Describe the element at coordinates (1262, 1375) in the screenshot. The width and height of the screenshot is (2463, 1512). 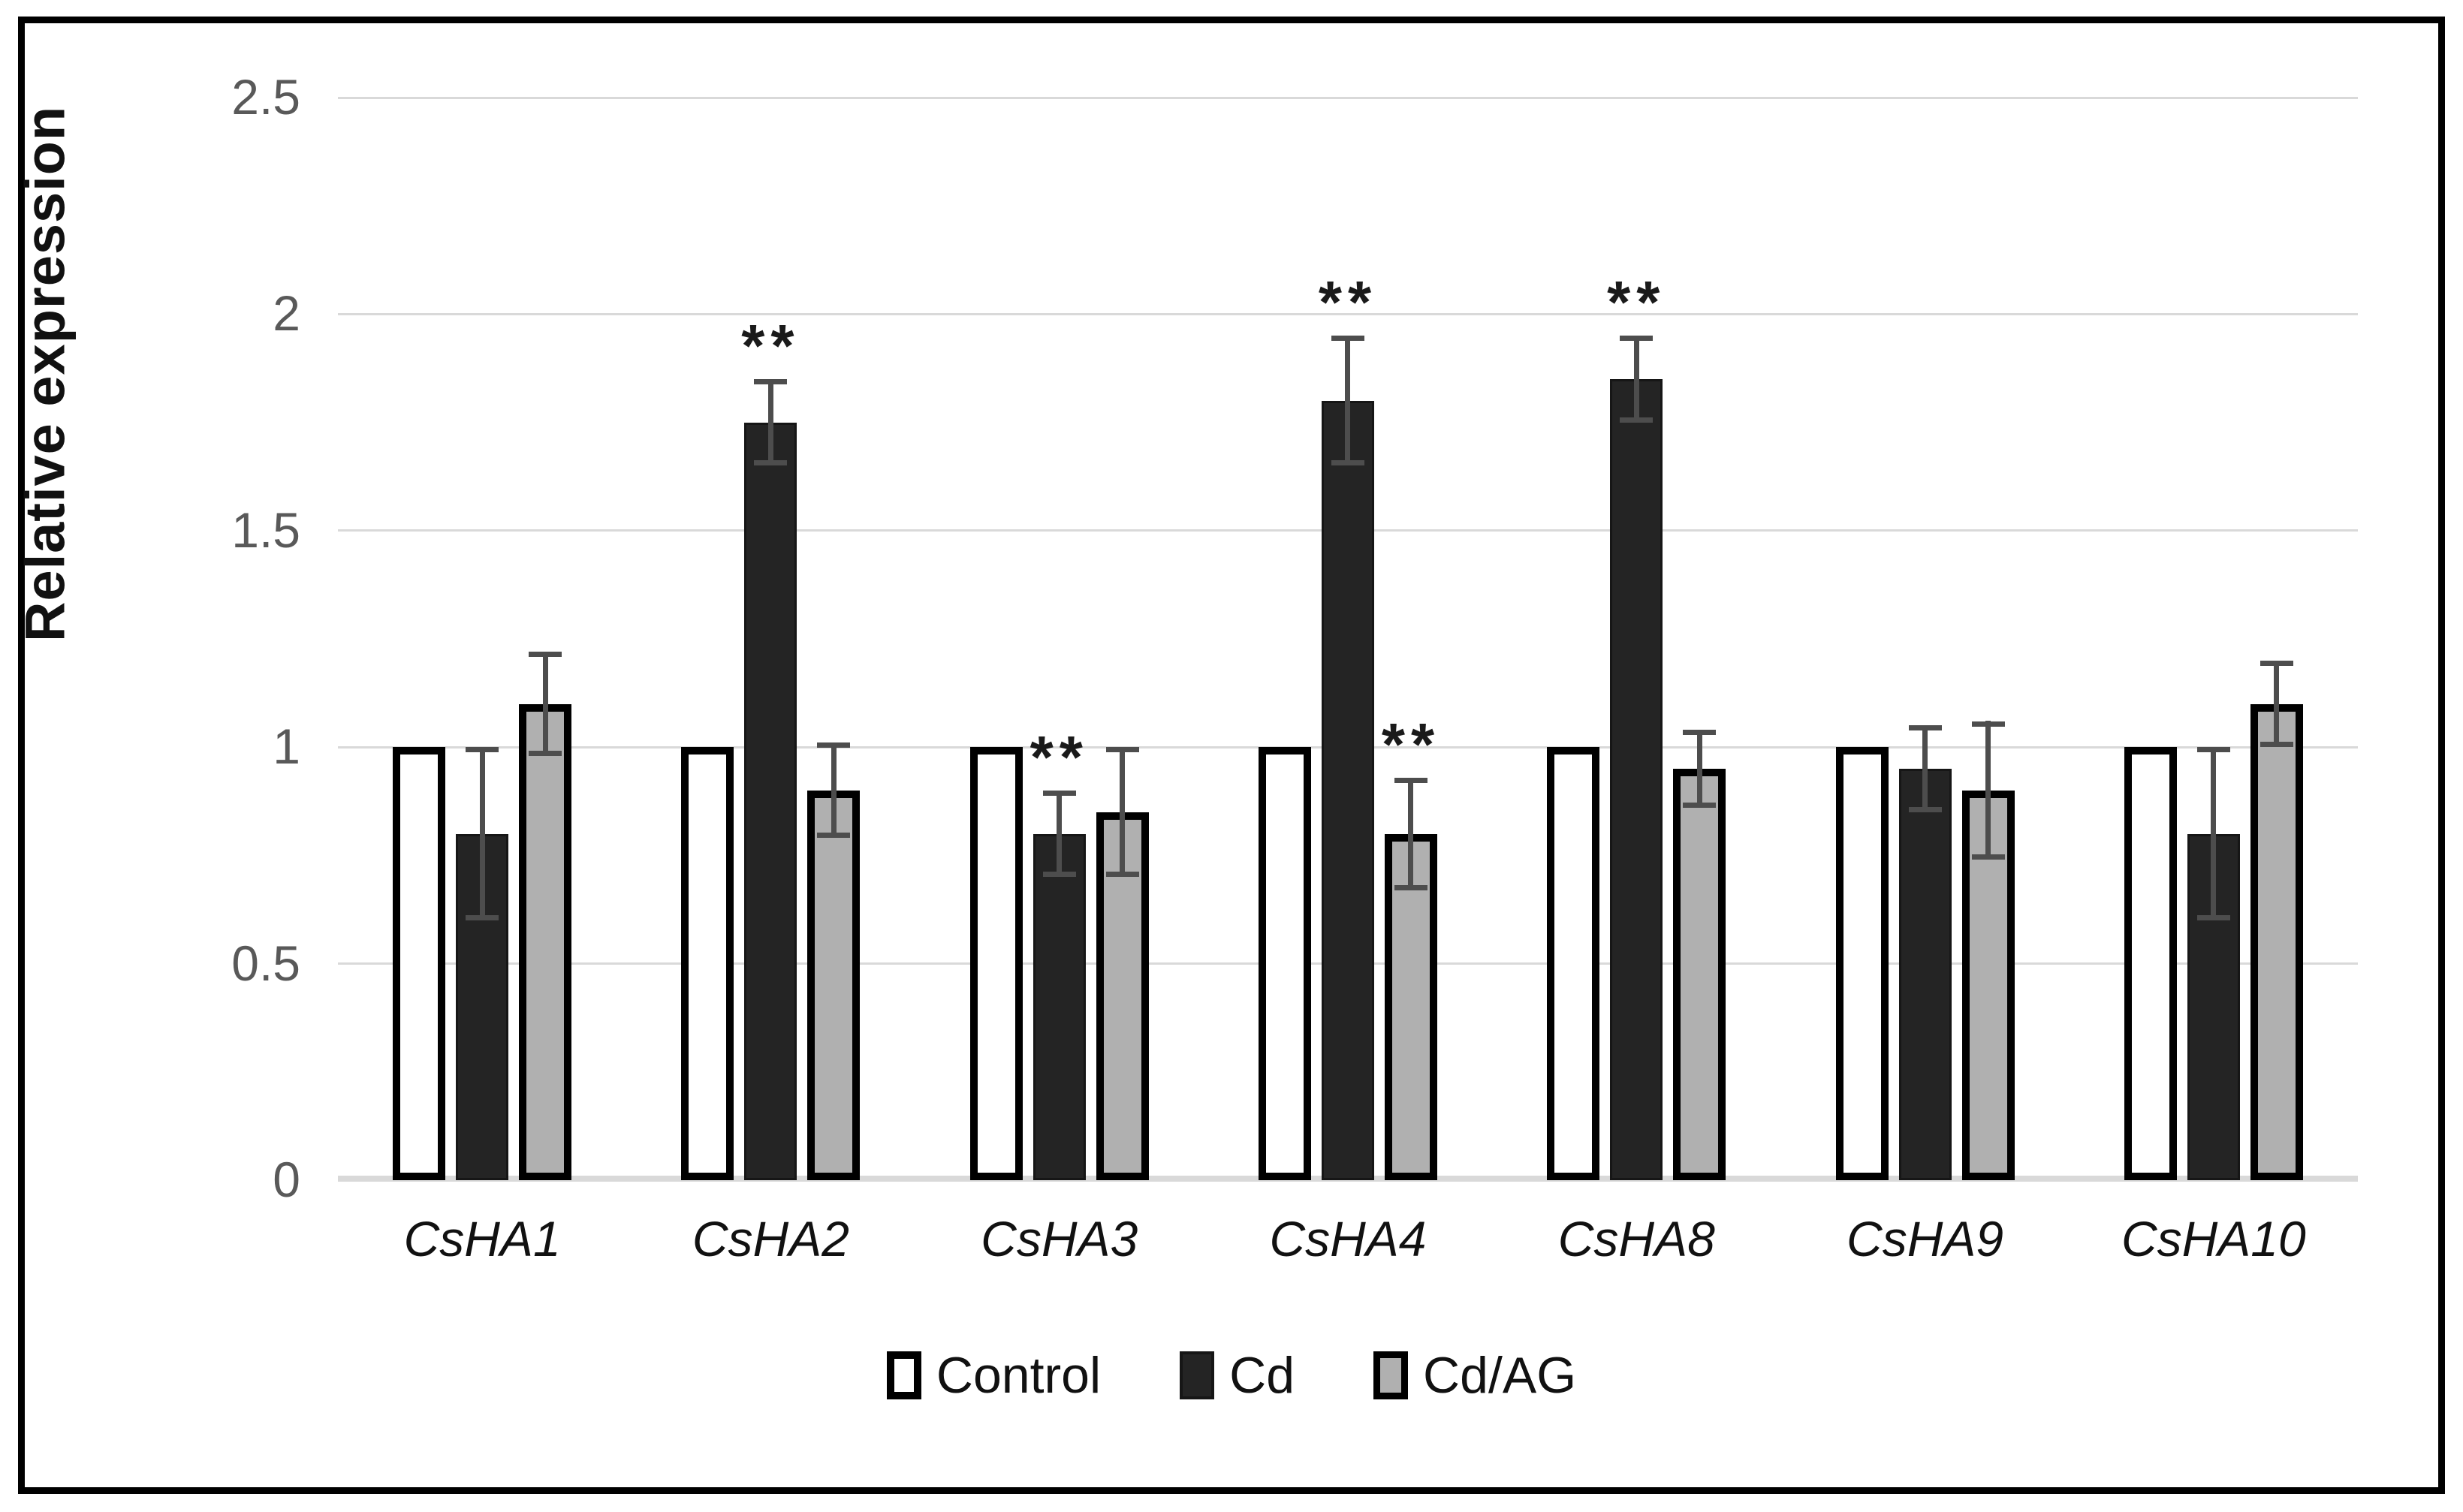
I see `legend-label: Cd` at that location.